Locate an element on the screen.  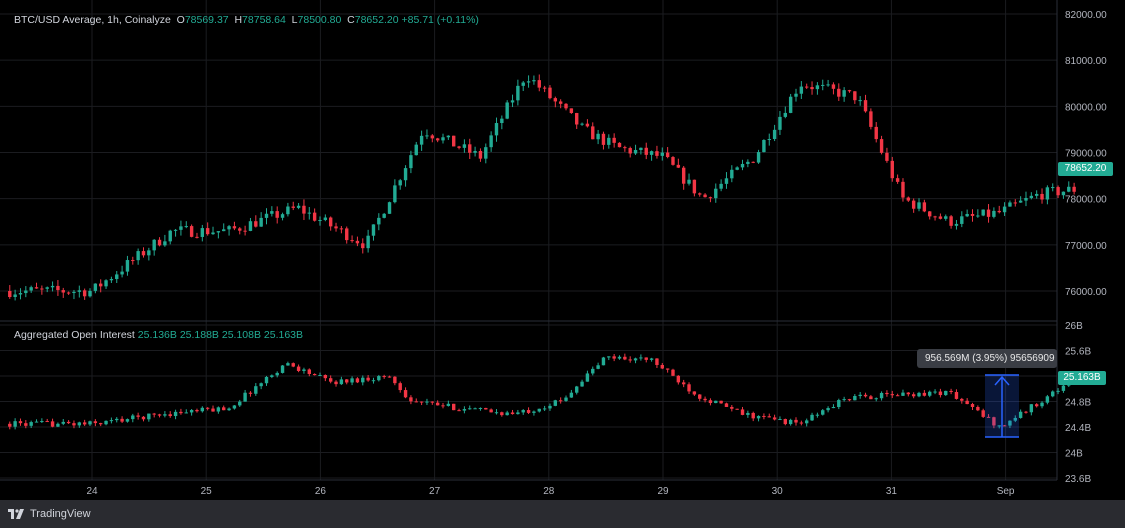
price-tick-label: 82000.00 is located at coordinates (1086, 15).